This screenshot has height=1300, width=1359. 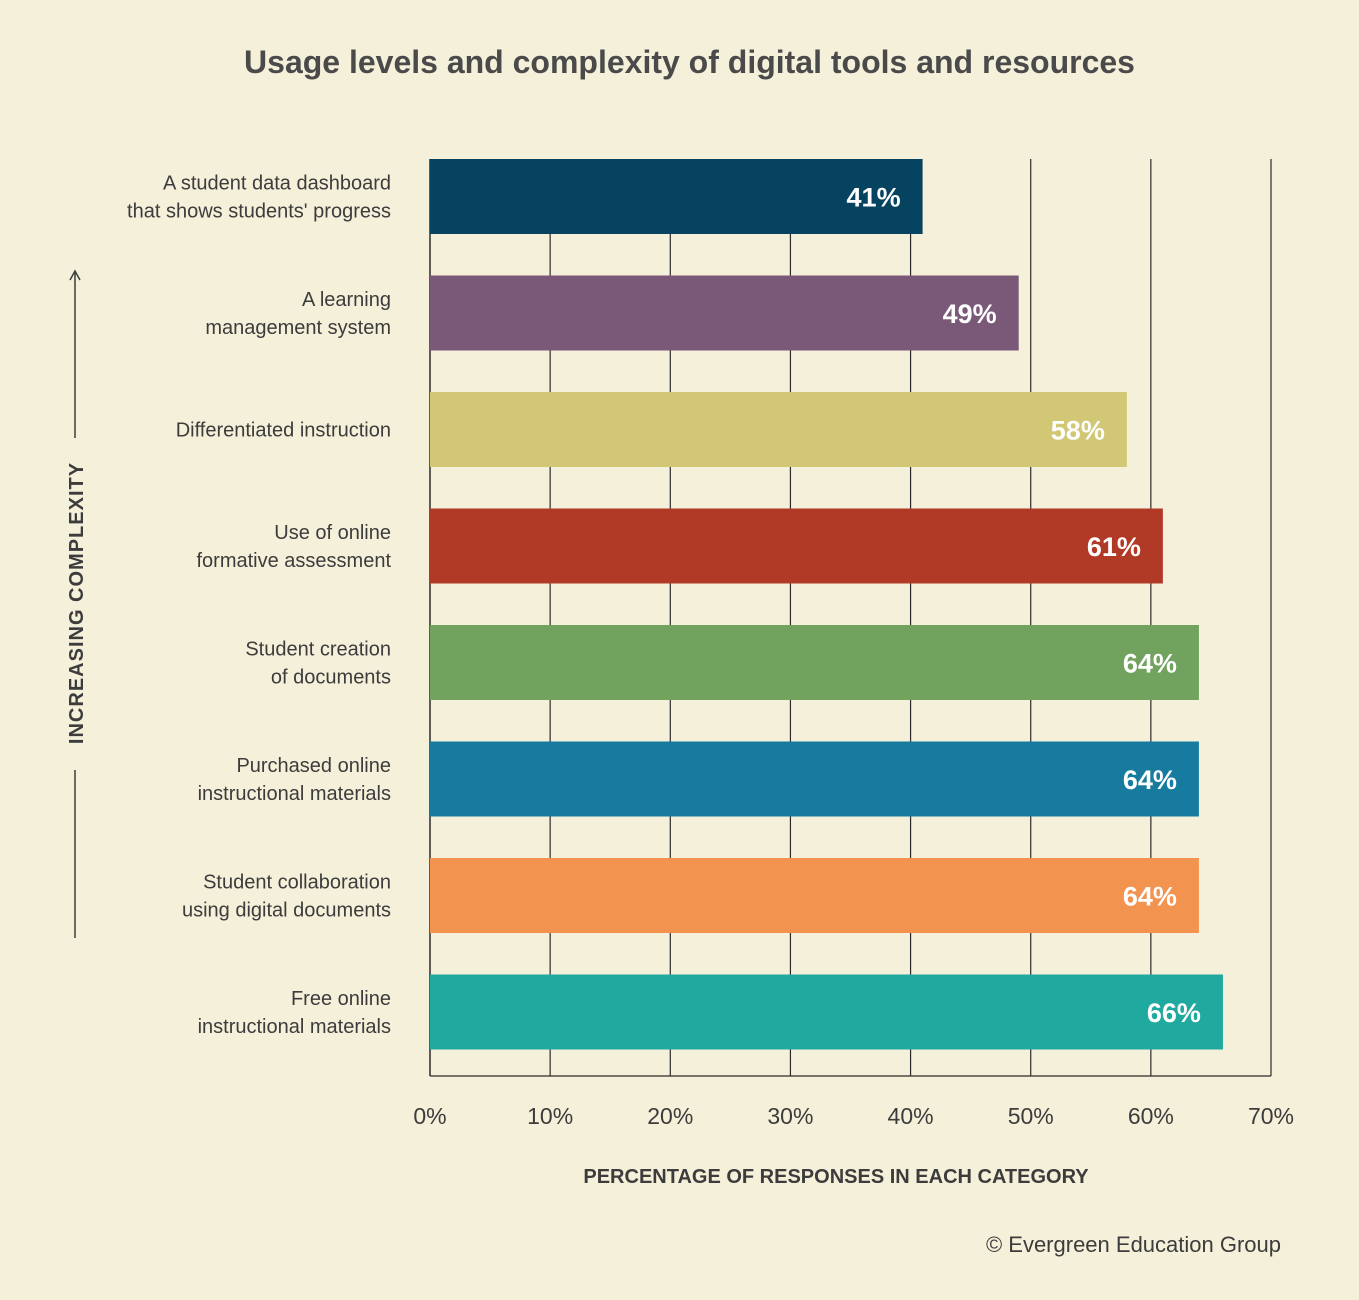 I want to click on category-label-8-line-1: Free online, so click(x=341, y=999).